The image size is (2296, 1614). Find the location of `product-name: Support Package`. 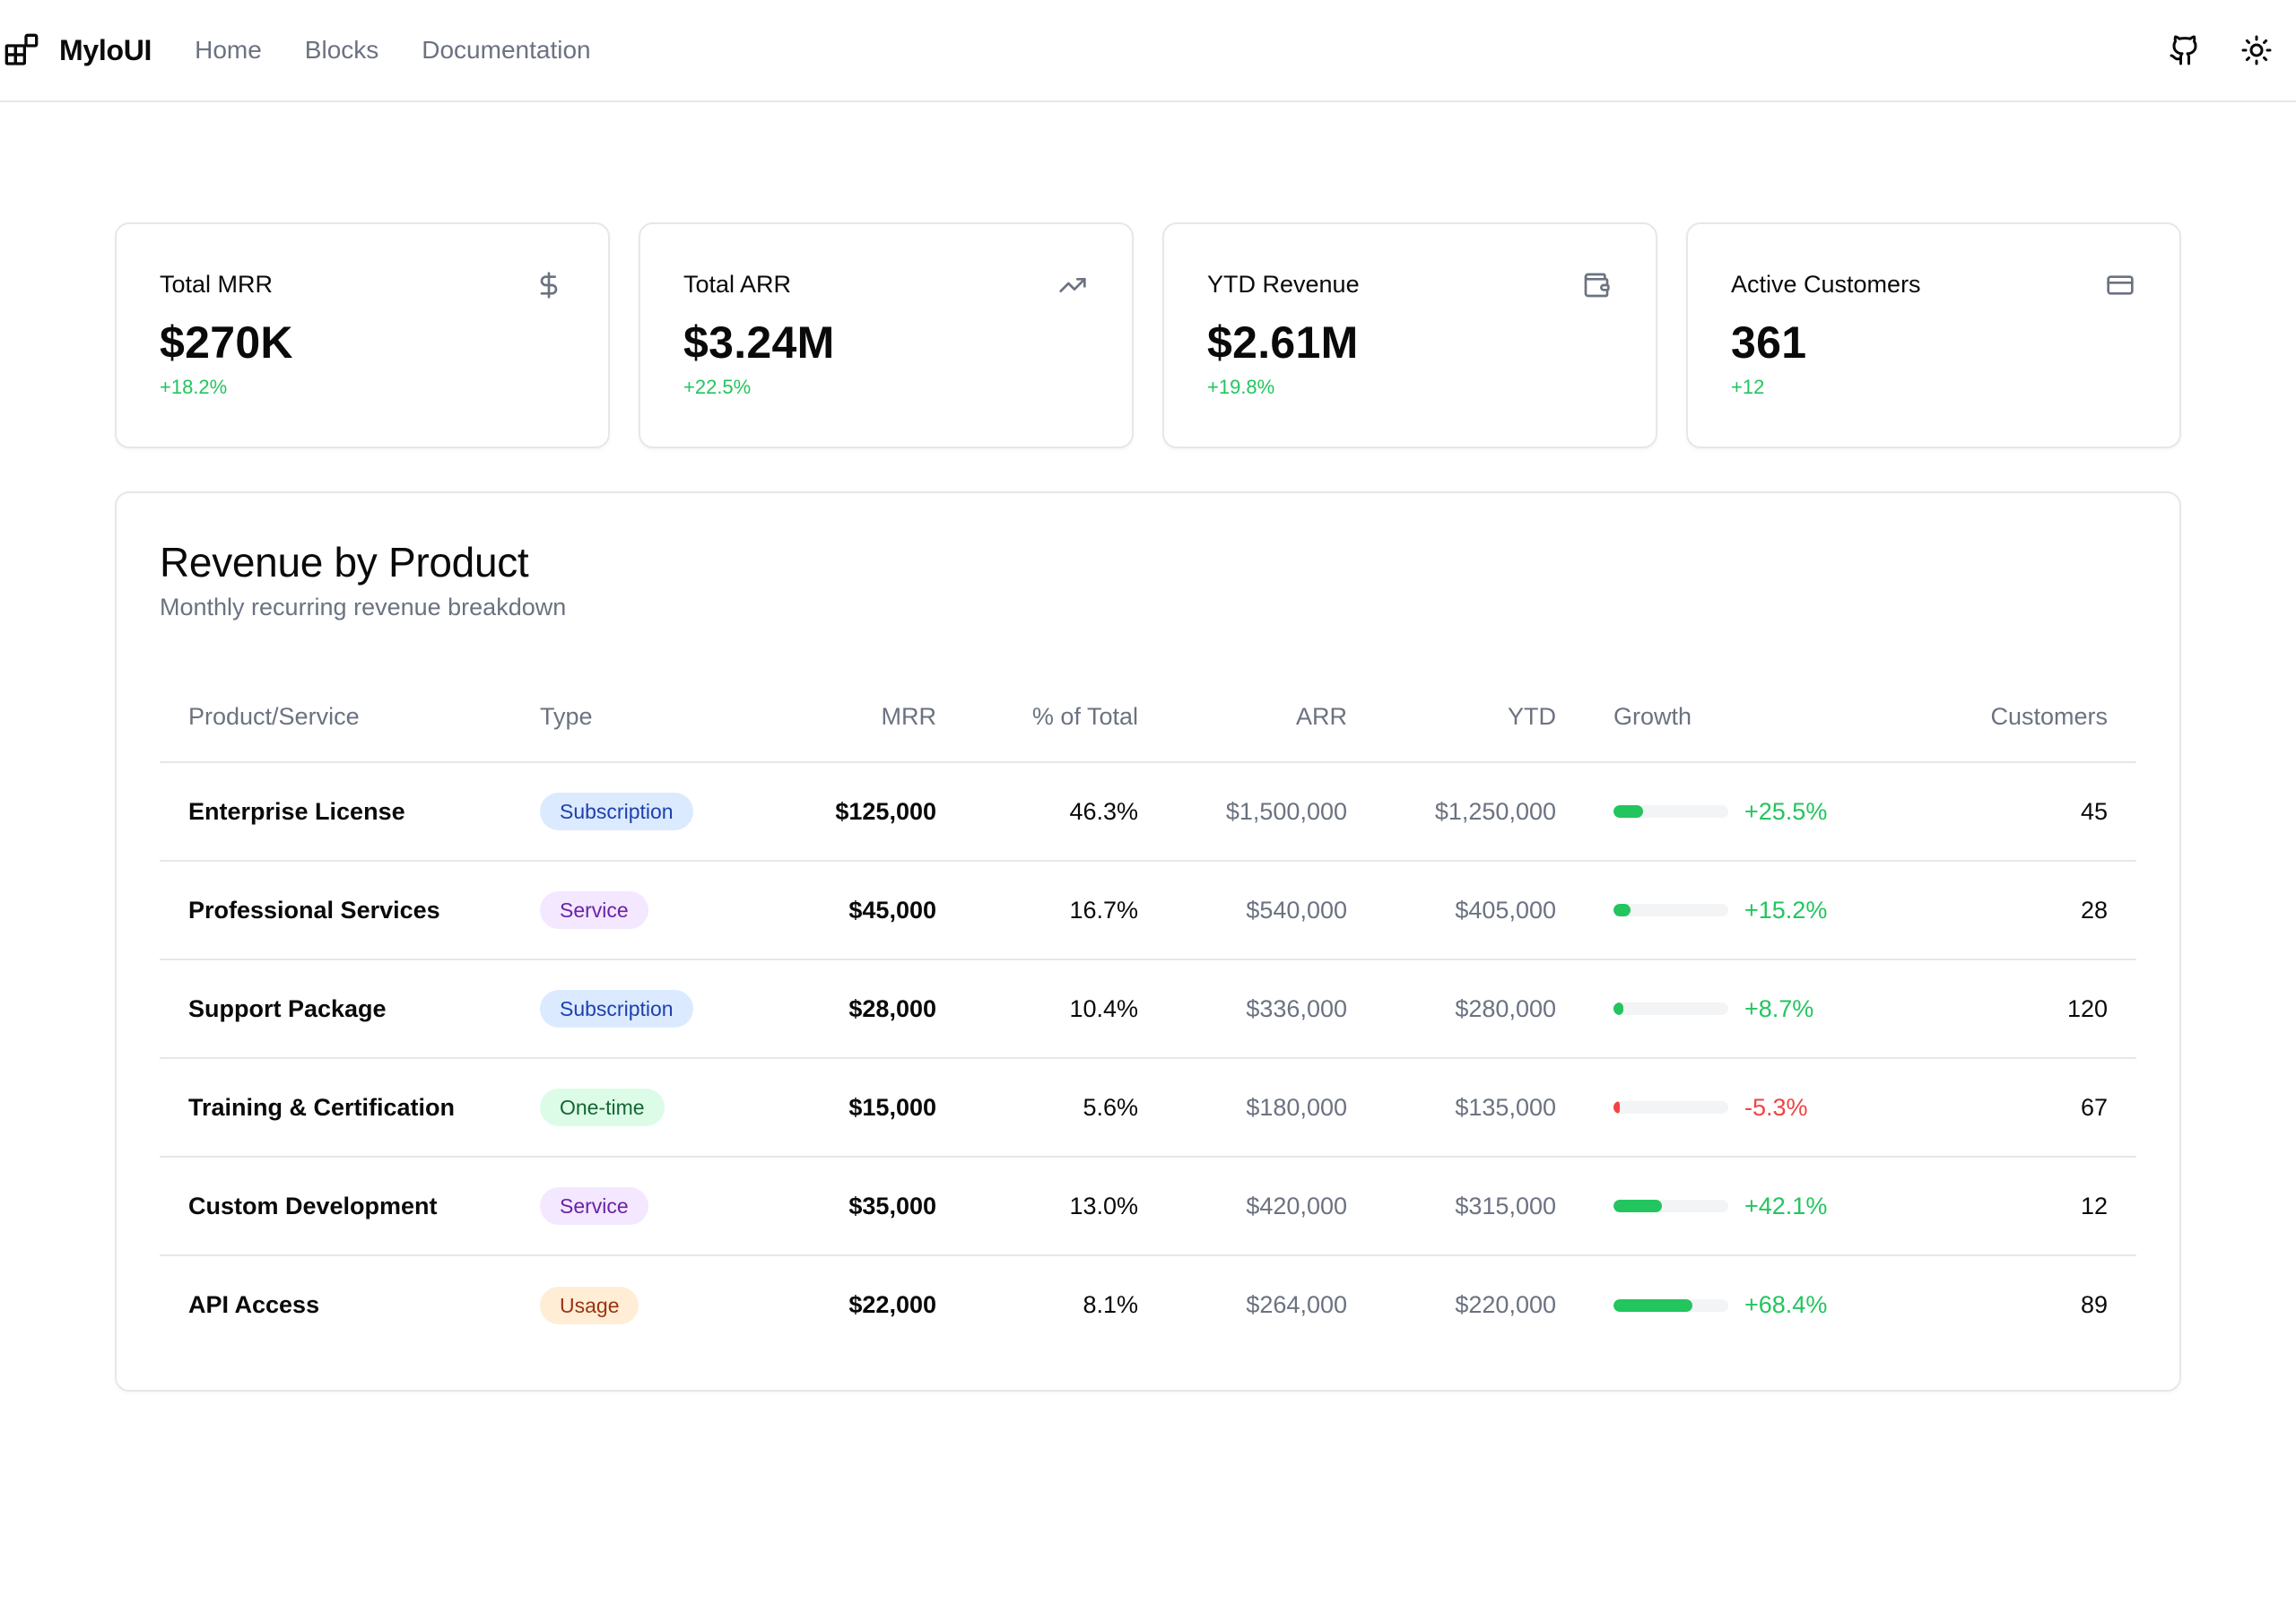

product-name: Support Package is located at coordinates (350, 1009).